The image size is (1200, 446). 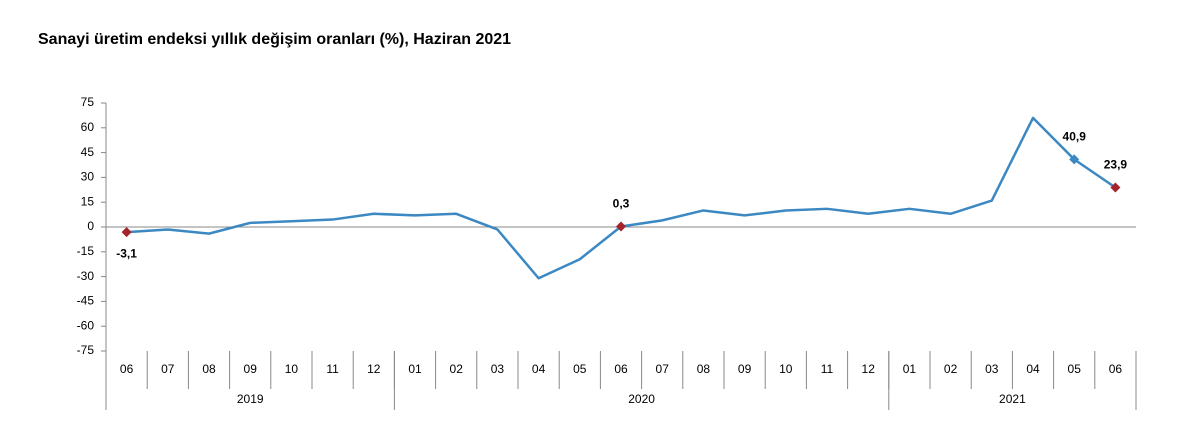 What do you see at coordinates (88, 152) in the screenshot?
I see `y-tick-label: 45` at bounding box center [88, 152].